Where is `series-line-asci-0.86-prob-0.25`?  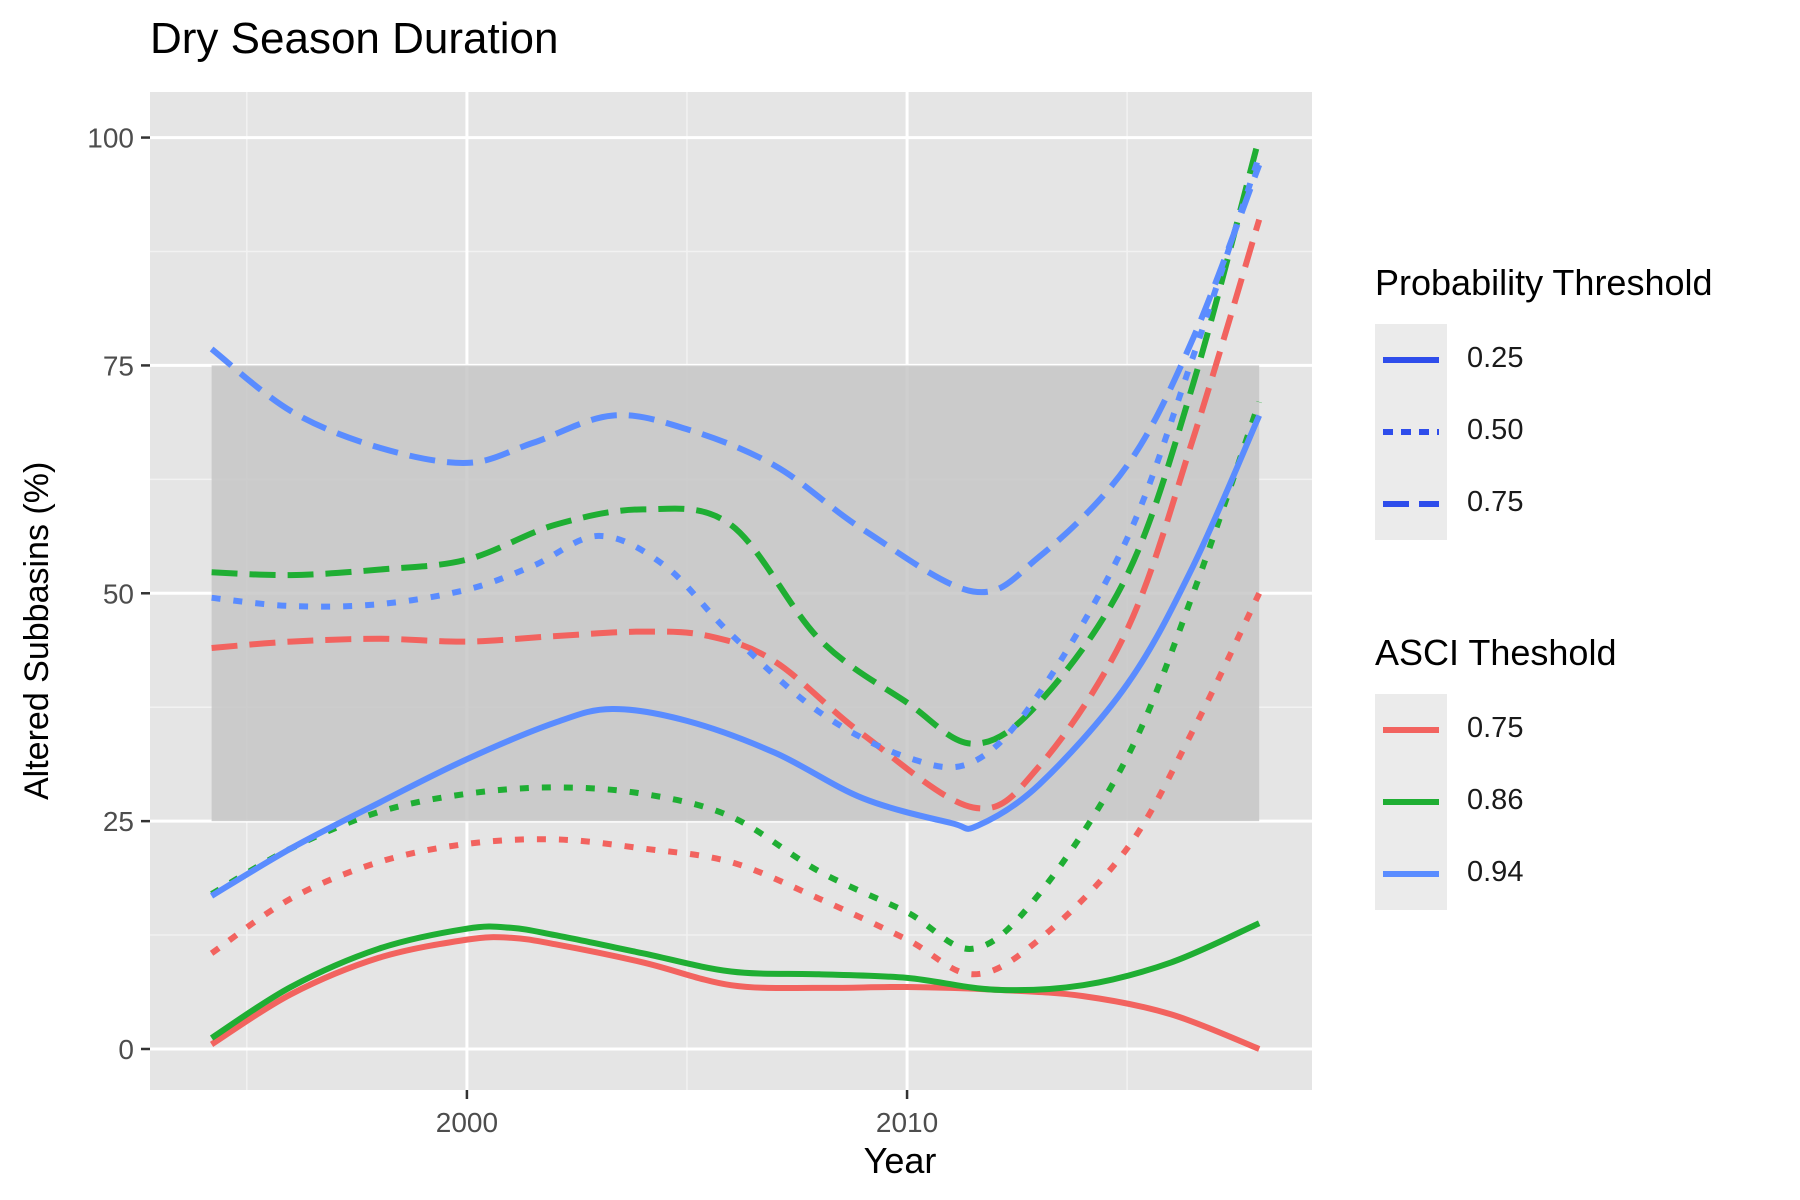
series-line-asci-0.86-prob-0.25 is located at coordinates (735, 980).